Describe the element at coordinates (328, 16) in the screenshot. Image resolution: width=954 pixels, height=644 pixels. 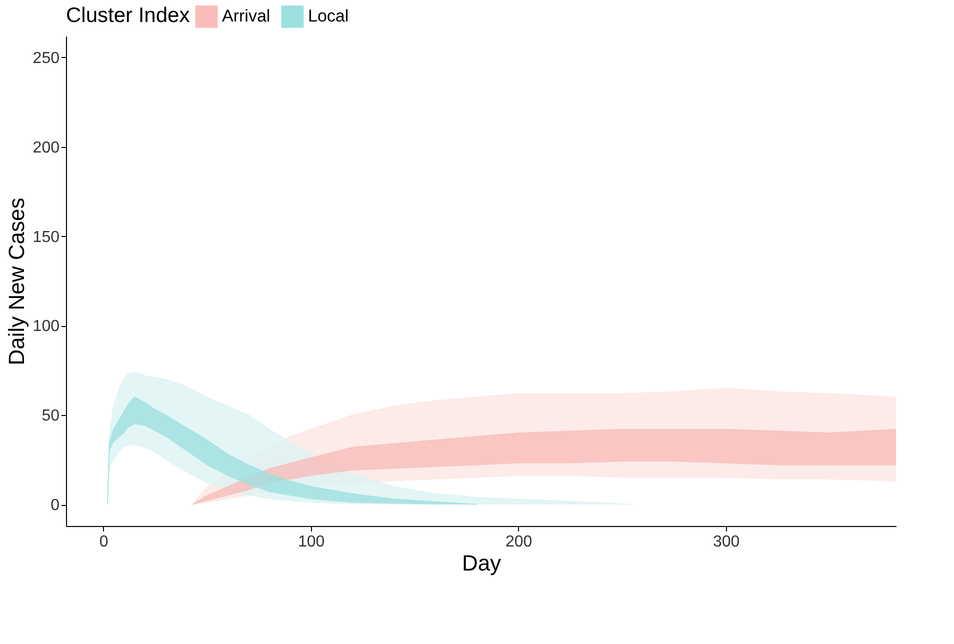
I see `legend-label: Local` at that location.